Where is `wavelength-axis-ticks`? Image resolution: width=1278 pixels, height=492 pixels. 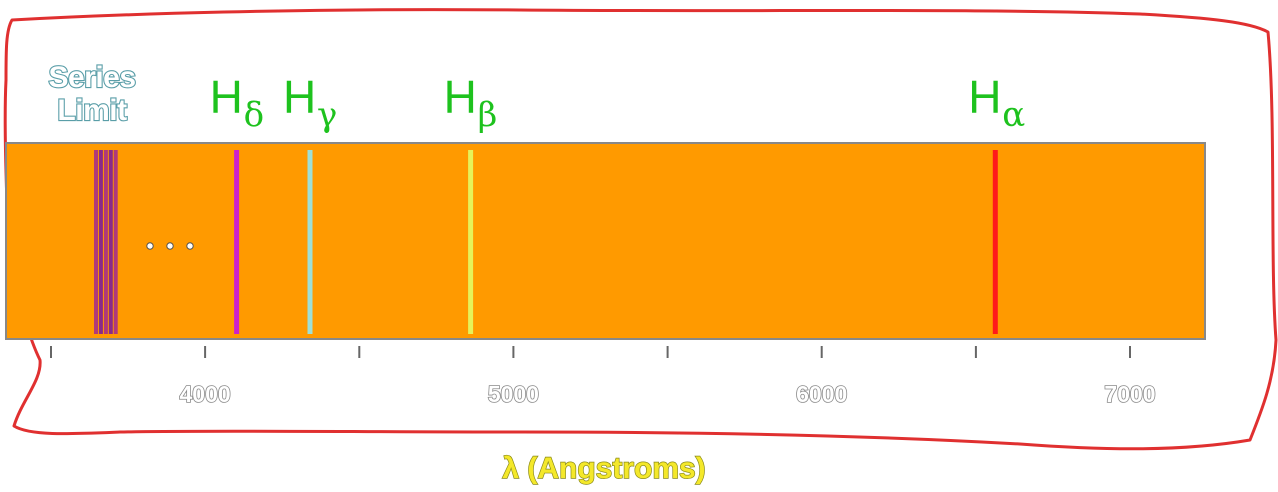
wavelength-axis-ticks is located at coordinates (590, 352).